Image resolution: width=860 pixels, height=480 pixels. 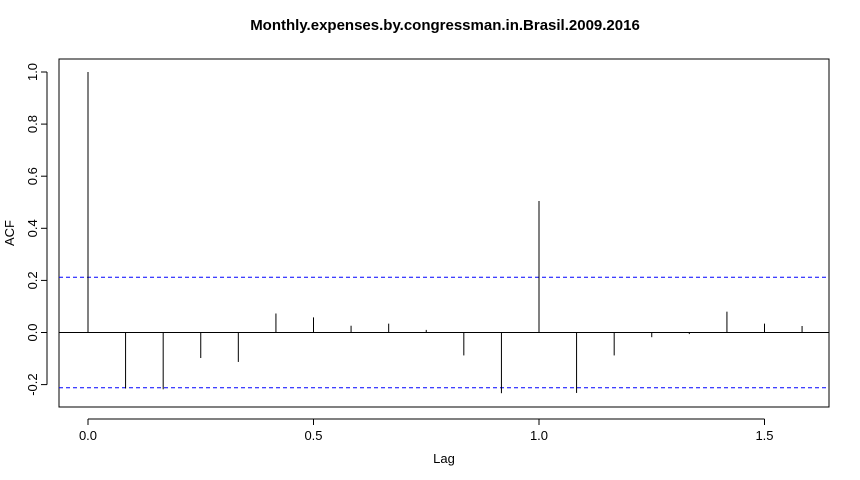 I want to click on y-tick-label: 0.8, so click(x=32, y=124).